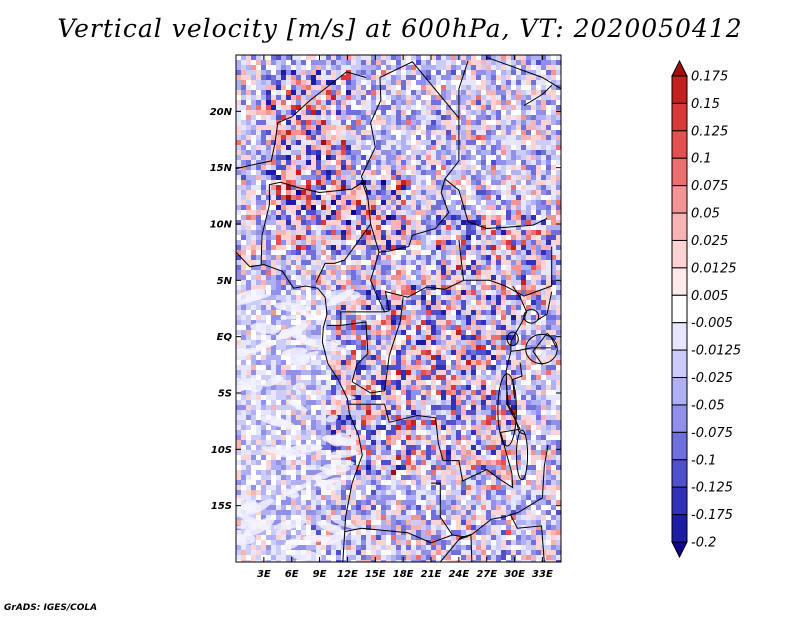 The height and width of the screenshot is (618, 800). I want to click on colorbar-level-label: 0.075, so click(709, 186).